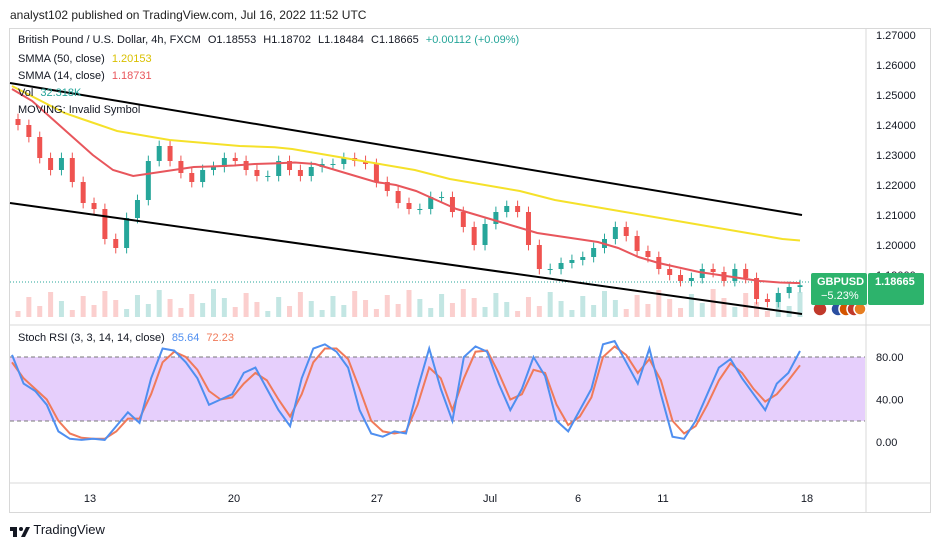 This screenshot has width=941, height=548. Describe the element at coordinates (896, 246) in the screenshot. I see `price-tick-label: 1.20000` at that location.